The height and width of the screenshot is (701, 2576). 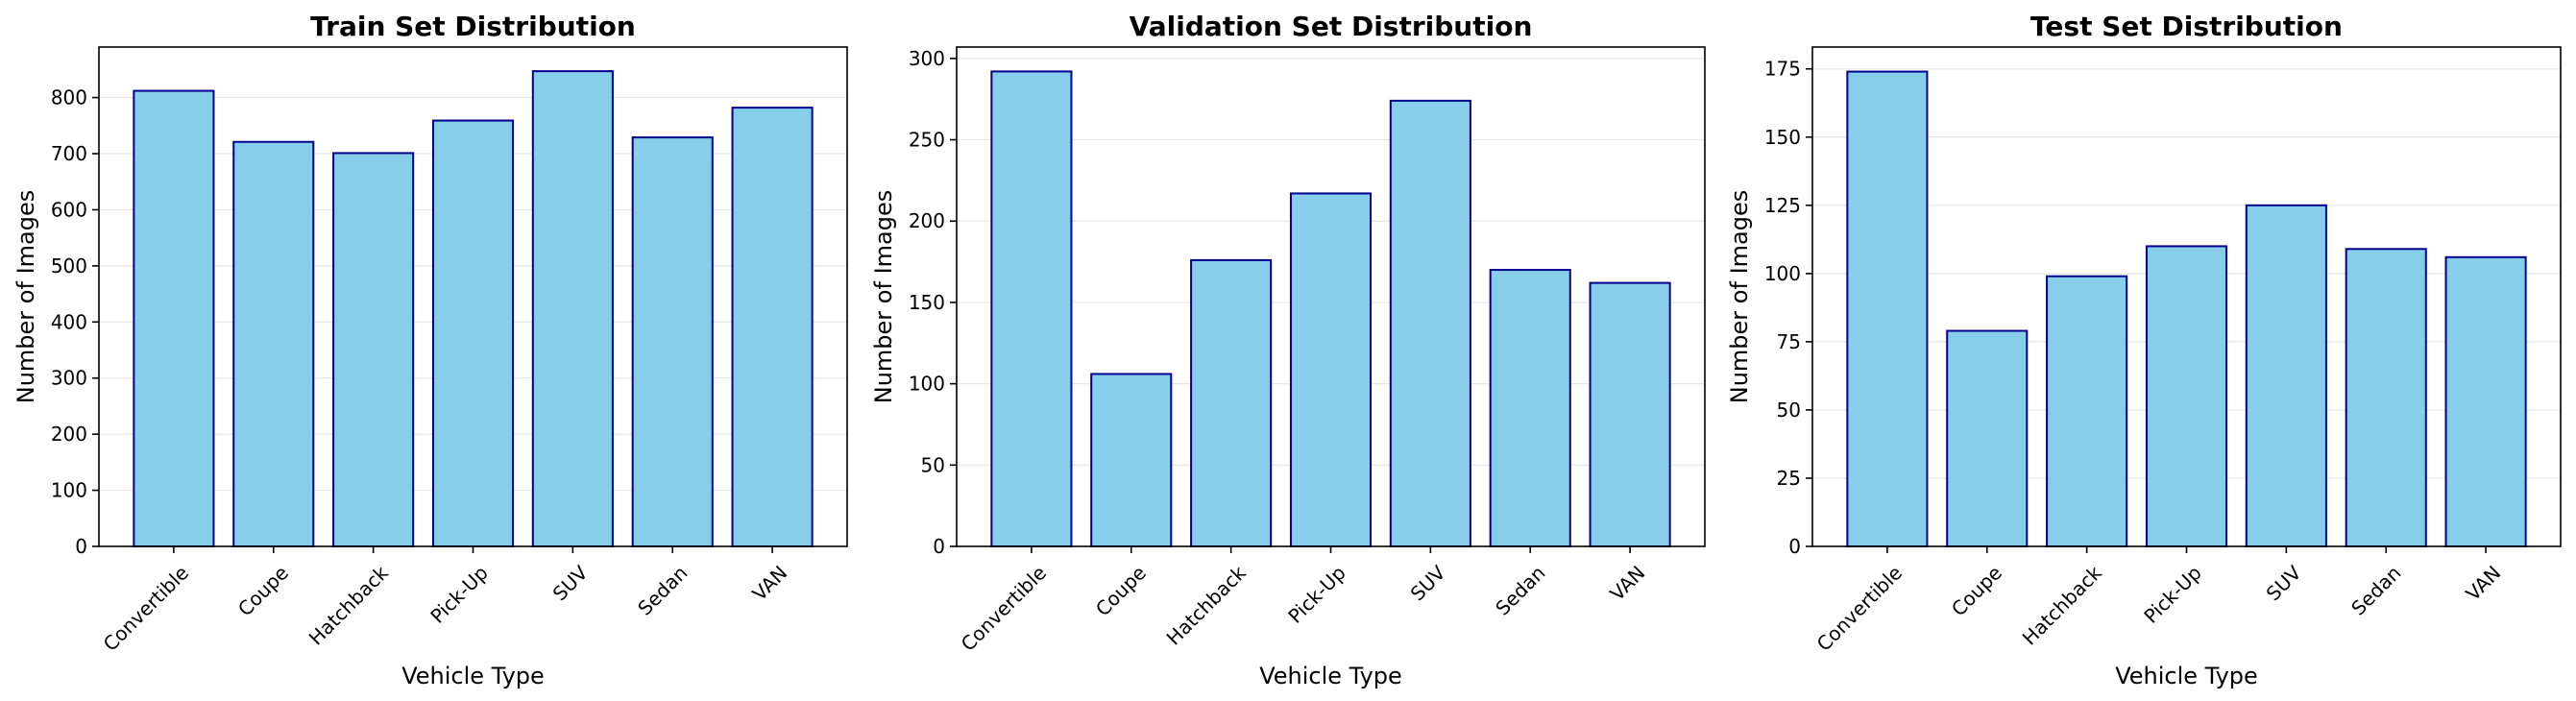 I want to click on y-tick-label: 700, so click(x=69, y=153).